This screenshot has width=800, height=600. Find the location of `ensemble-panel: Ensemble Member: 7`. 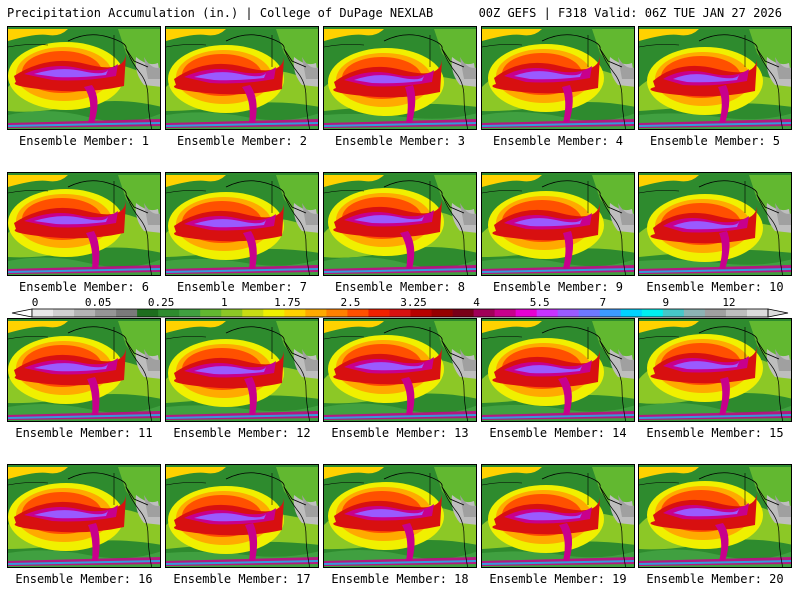

ensemble-panel: Ensemble Member: 7 is located at coordinates (242, 238).